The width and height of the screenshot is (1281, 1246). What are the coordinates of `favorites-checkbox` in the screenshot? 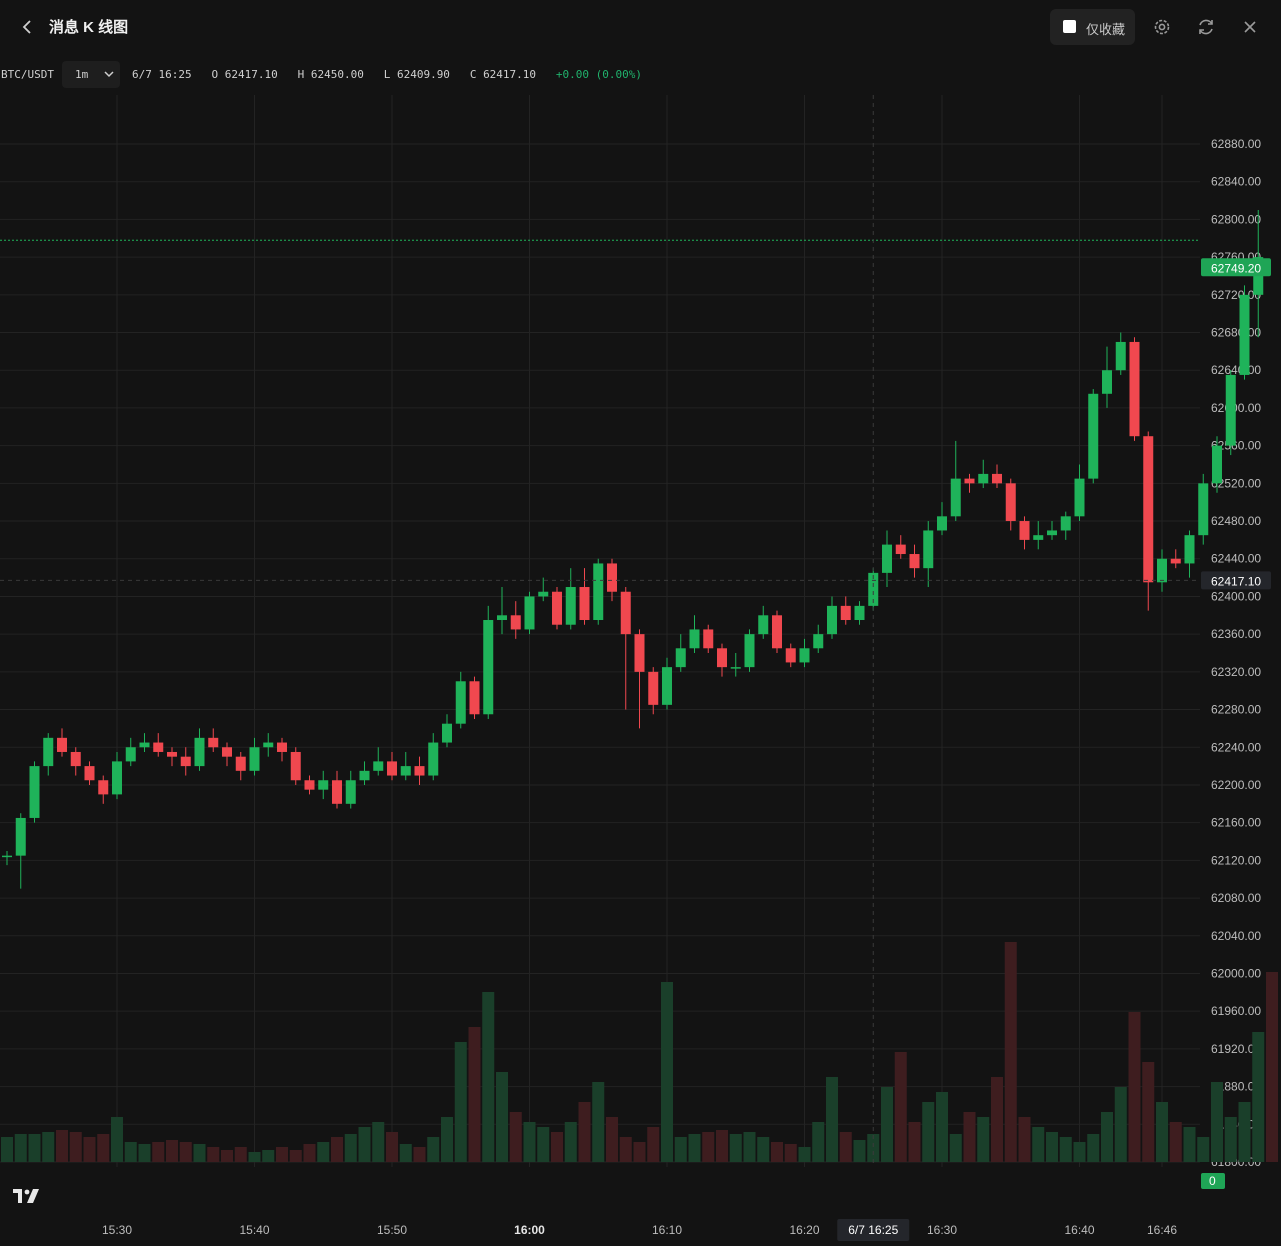 It's located at (1069, 26).